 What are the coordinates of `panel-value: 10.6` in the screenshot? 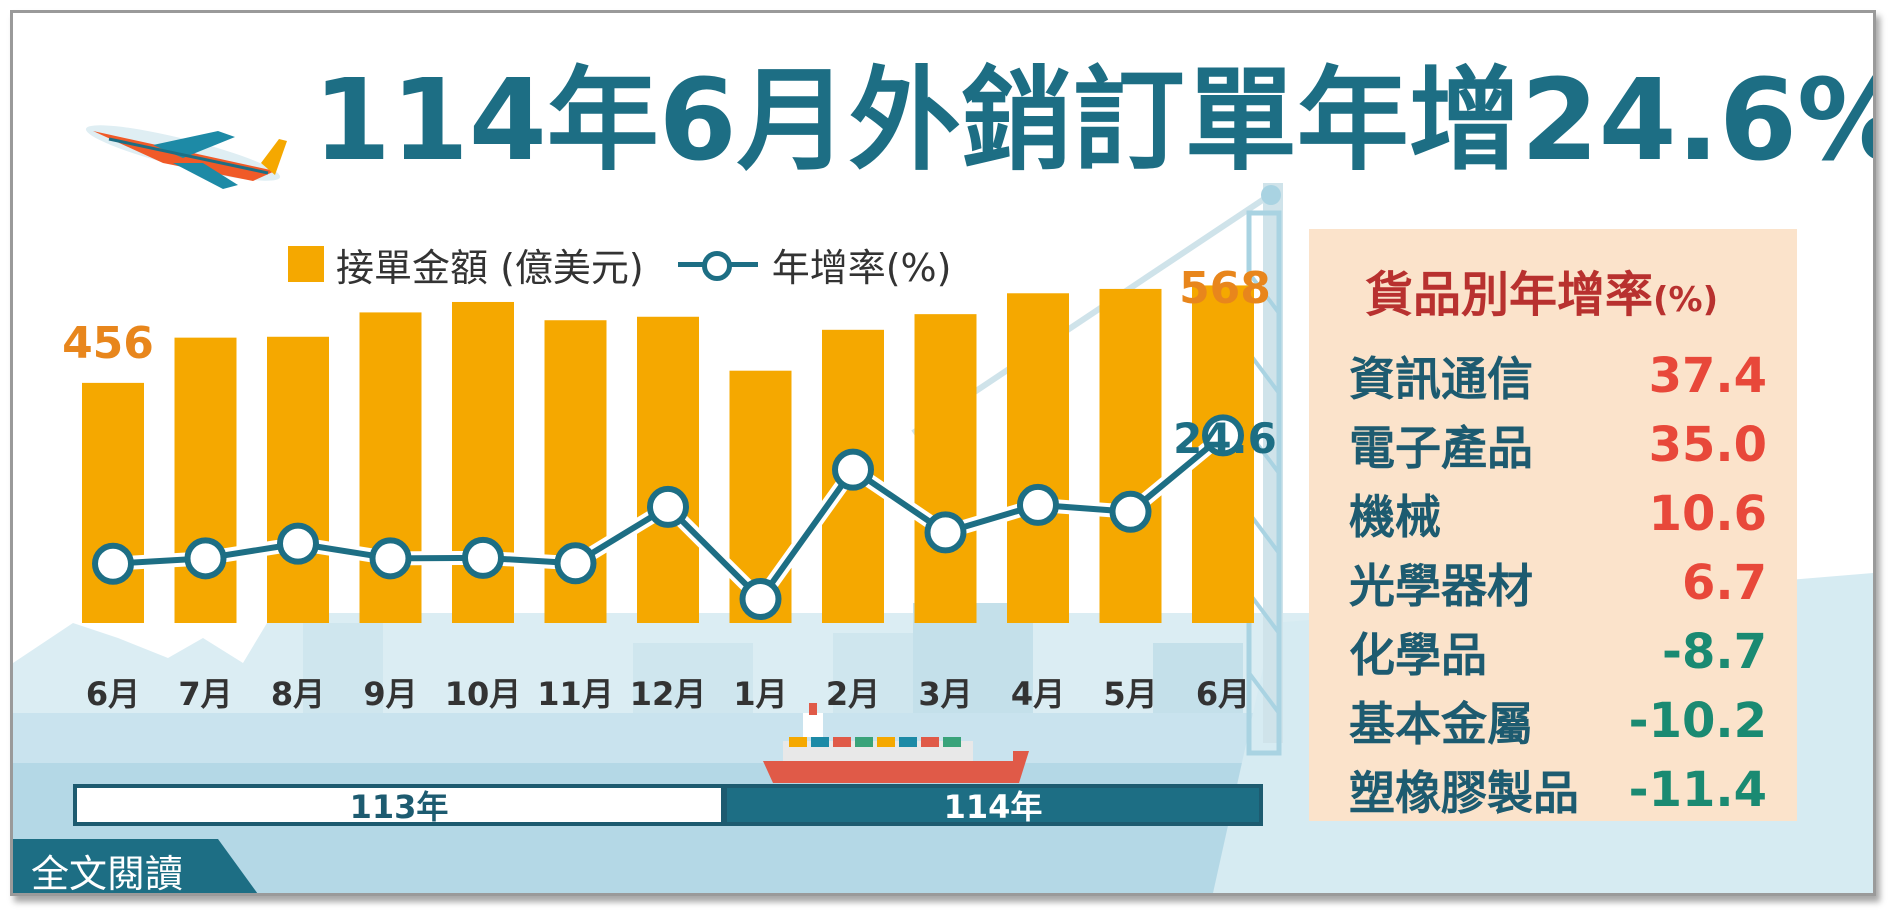 It's located at (1707, 513).